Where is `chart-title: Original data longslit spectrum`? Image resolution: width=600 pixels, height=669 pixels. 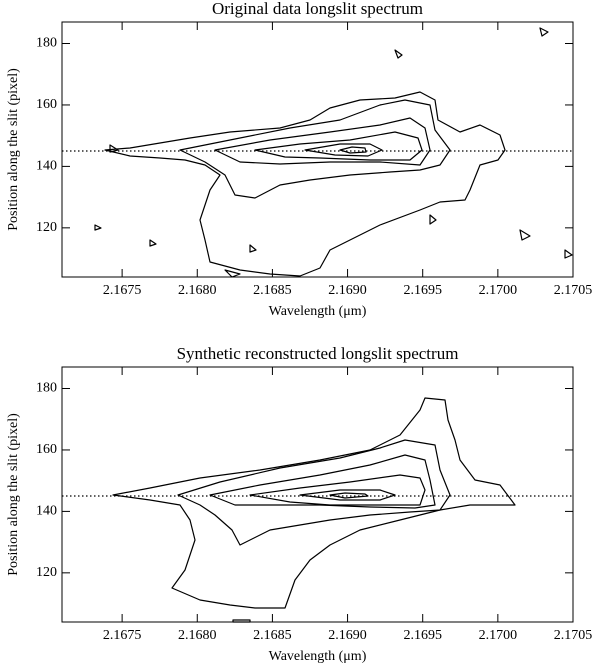
chart-title: Original data longslit spectrum is located at coordinates (317, 9).